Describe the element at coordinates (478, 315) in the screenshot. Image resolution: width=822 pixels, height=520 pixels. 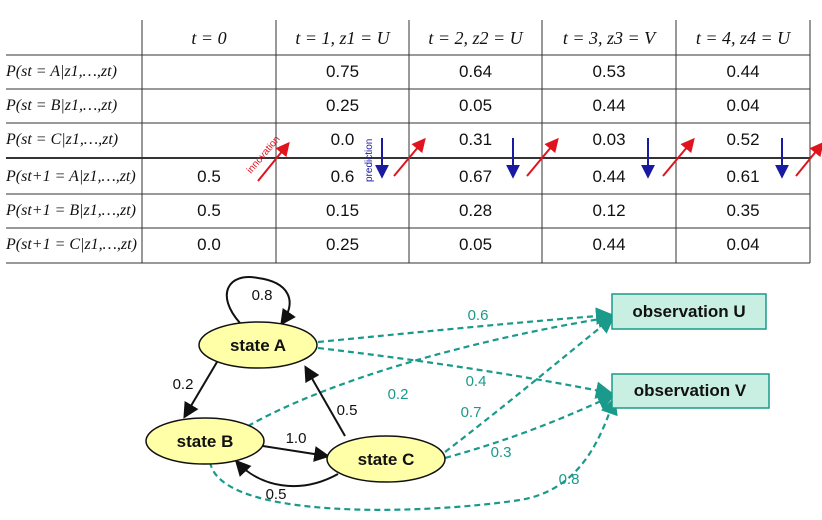
I see `label-a-u: 0.6` at that location.